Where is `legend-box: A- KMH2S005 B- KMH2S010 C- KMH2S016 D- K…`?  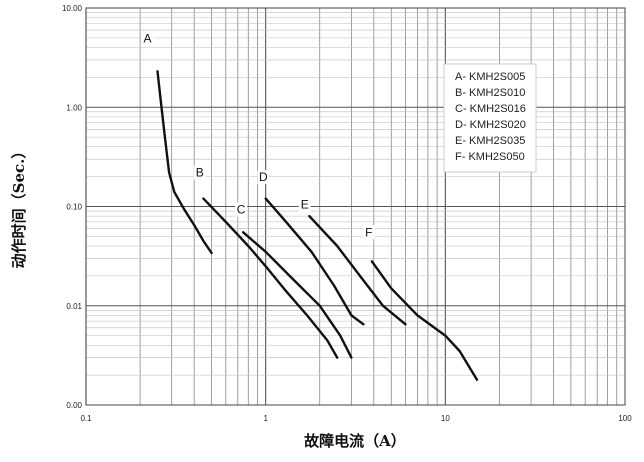
legend-box: A- KMH2S005 B- KMH2S010 C- KMH2S016 D- K… is located at coordinates (490, 118).